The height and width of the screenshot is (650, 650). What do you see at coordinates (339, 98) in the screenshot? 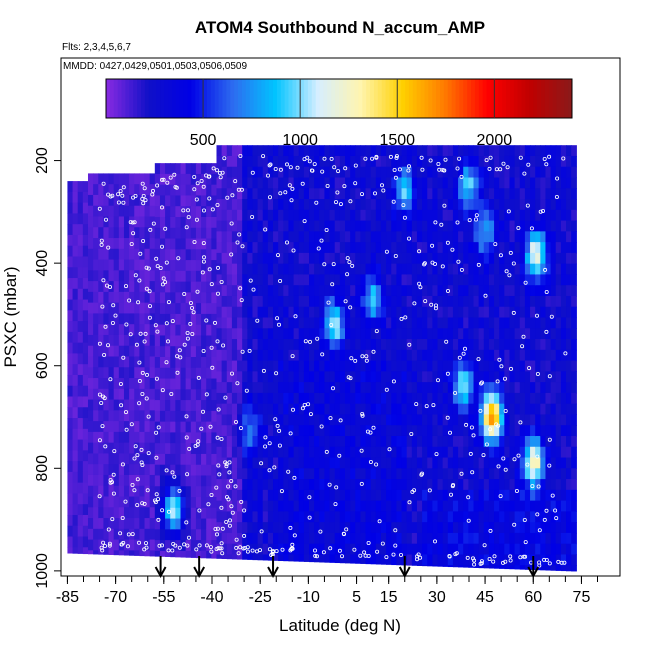
I see `colorbar-border` at bounding box center [339, 98].